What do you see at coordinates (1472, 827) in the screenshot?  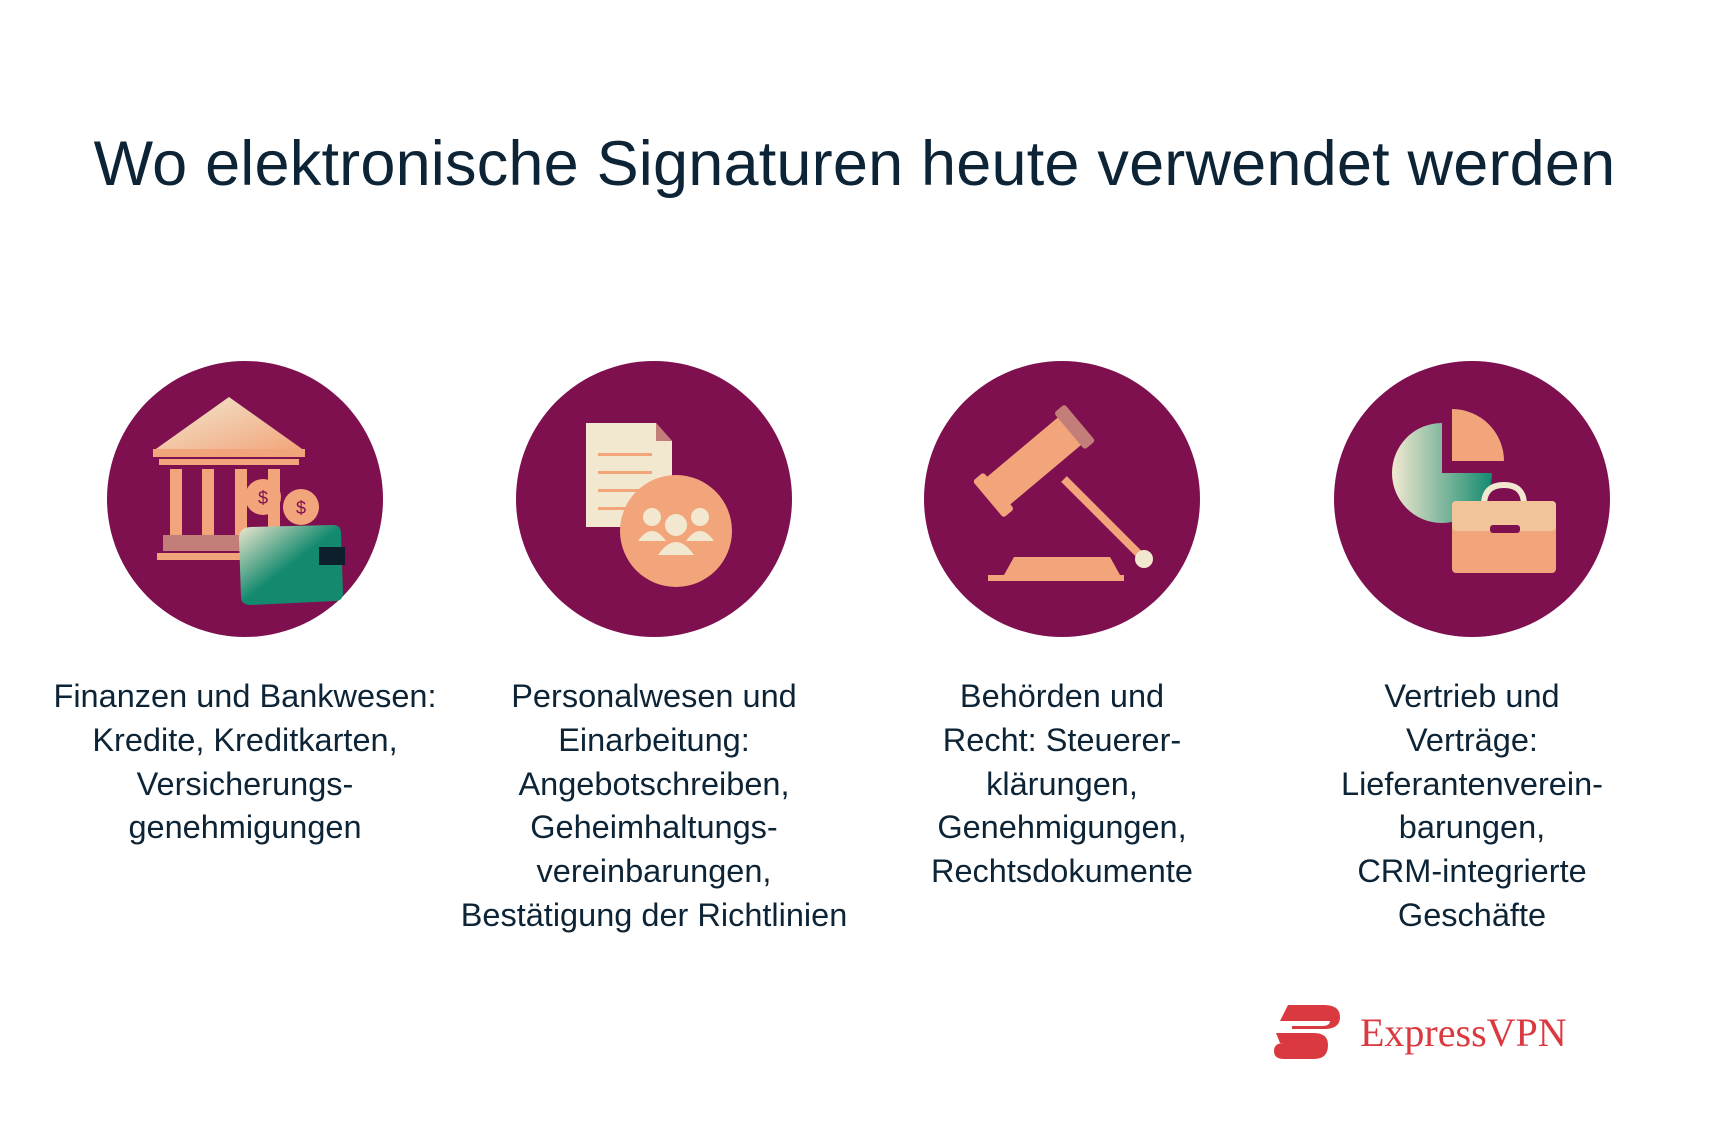 I see `text-line: barungen,` at bounding box center [1472, 827].